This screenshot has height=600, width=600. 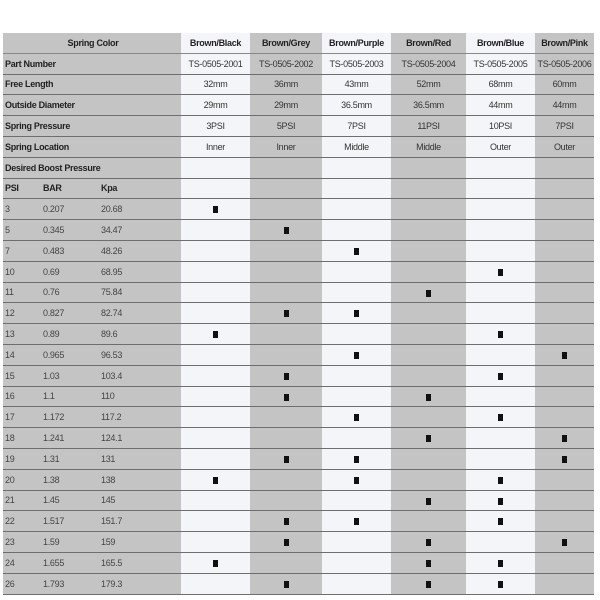 I want to click on boost-row: 11 0.76 75.84, so click(x=298, y=293).